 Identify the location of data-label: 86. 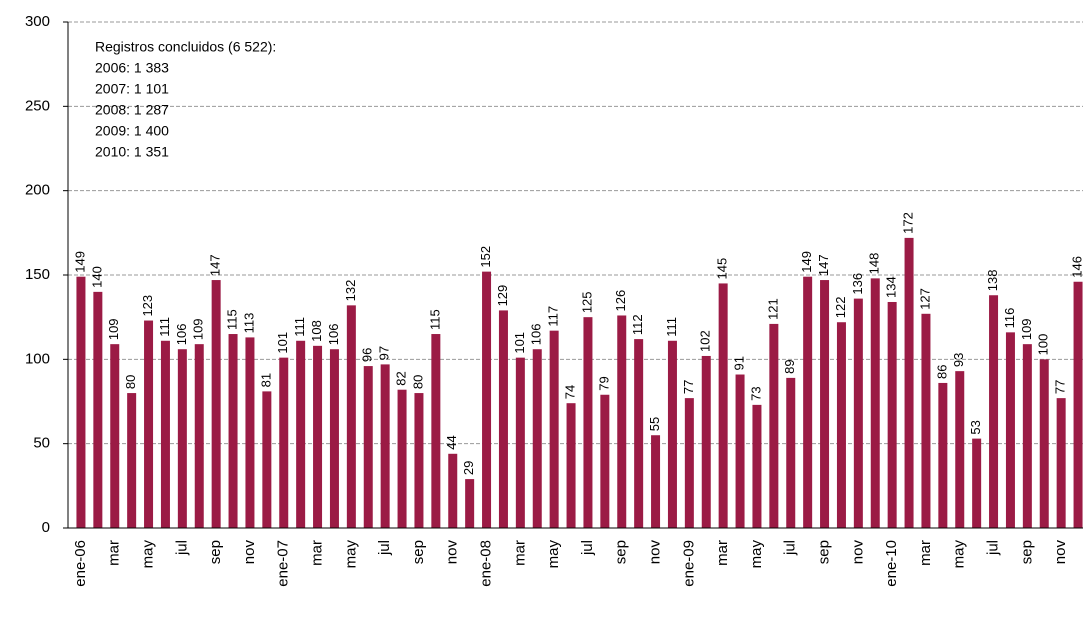
(941, 371).